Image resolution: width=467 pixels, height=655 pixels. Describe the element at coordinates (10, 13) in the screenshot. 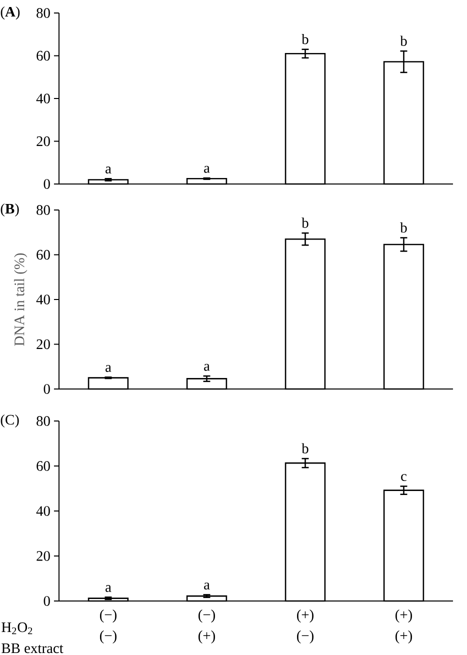

I see `chart-title: (A)` at that location.